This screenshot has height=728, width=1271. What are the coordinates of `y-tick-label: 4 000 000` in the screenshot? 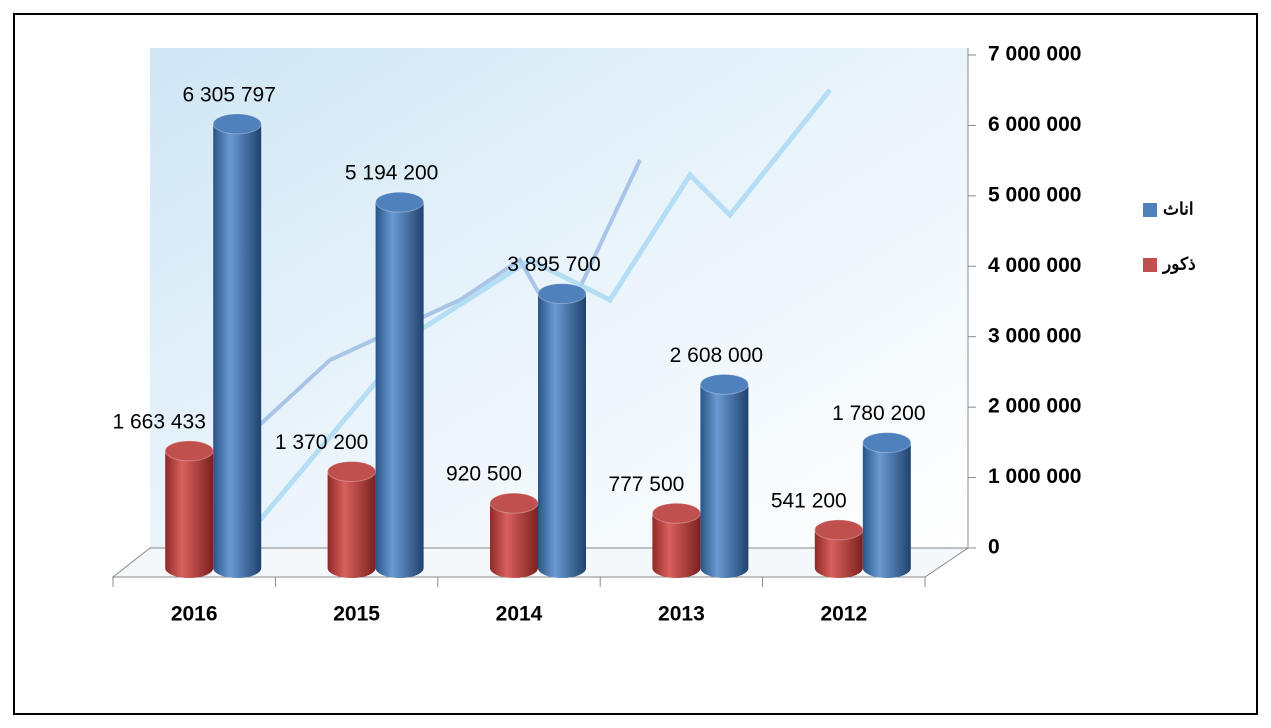 It's located at (1034, 265).